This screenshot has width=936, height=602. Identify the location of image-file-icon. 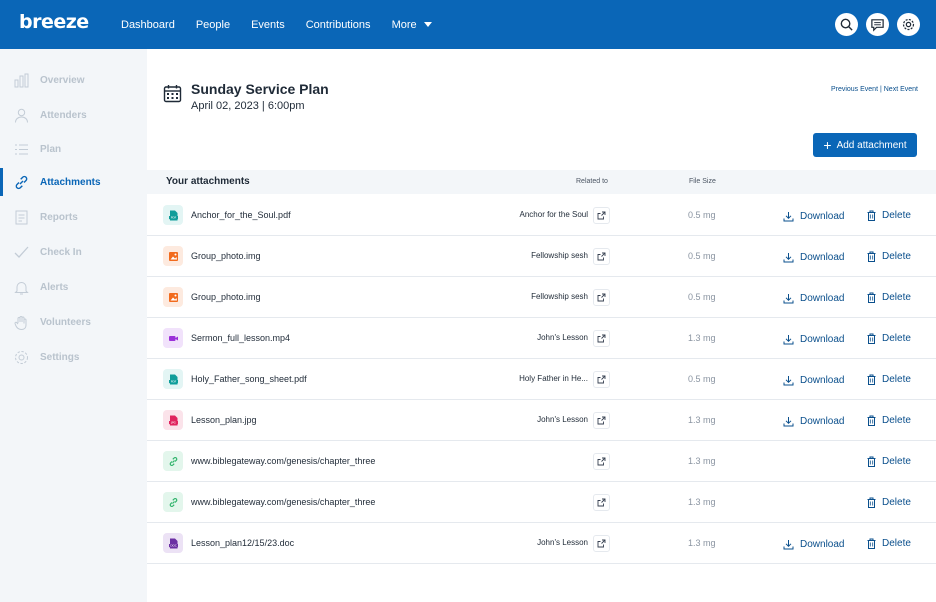
(173, 297).